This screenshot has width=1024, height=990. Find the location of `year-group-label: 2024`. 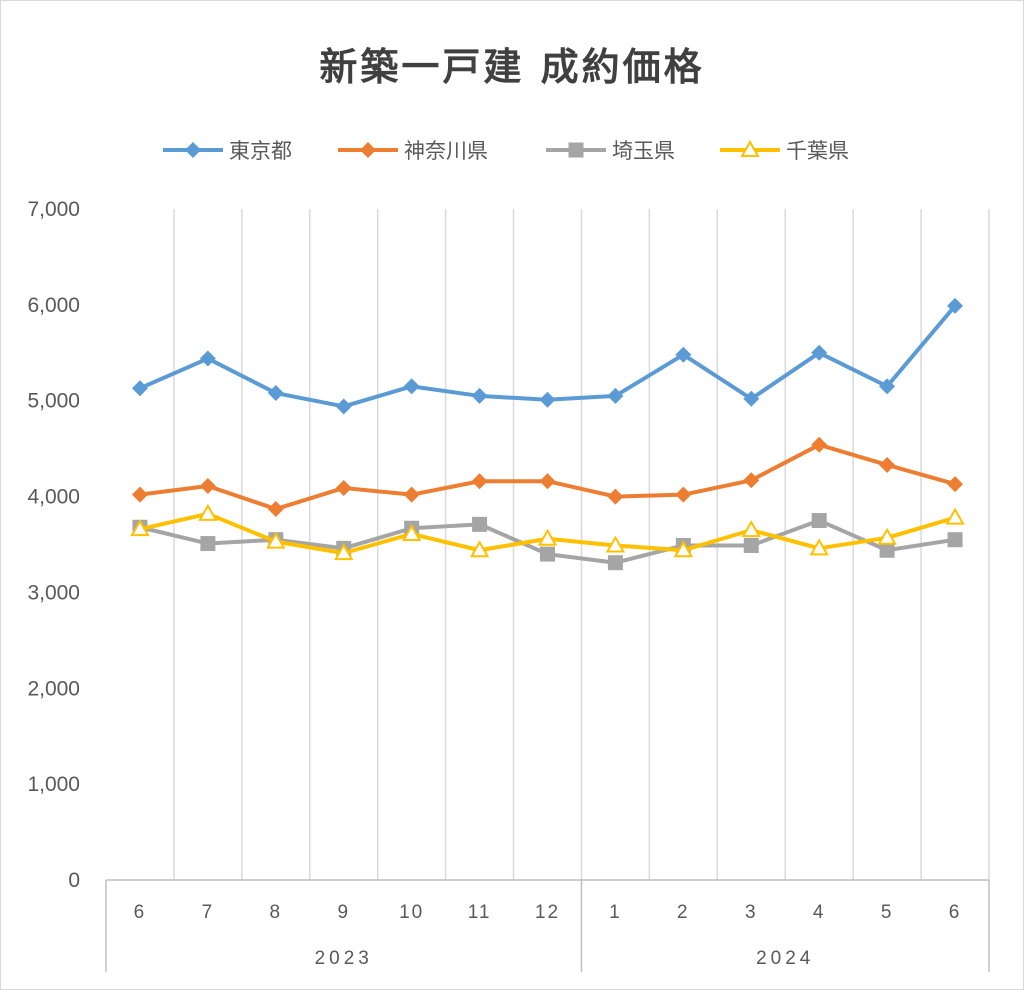

year-group-label: 2024 is located at coordinates (785, 958).